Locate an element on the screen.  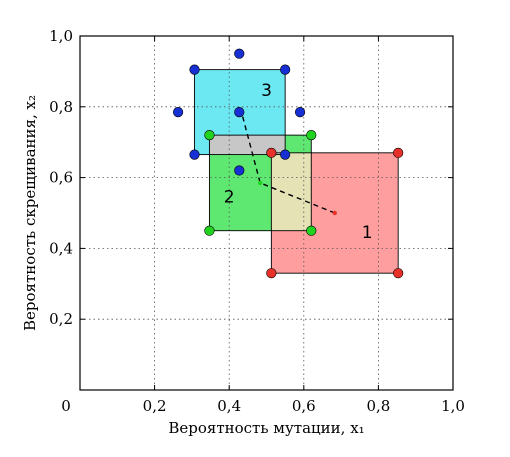
x-tick-label: 0,4 is located at coordinates (229, 406).